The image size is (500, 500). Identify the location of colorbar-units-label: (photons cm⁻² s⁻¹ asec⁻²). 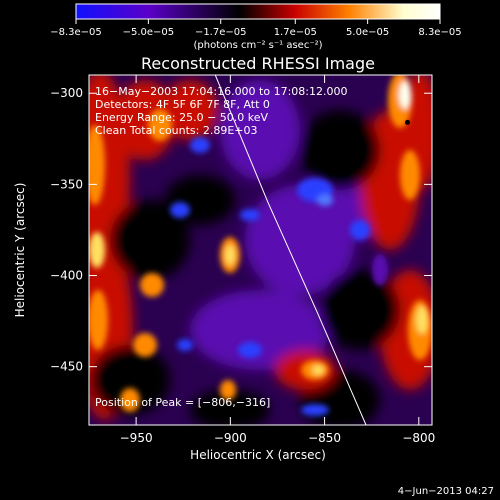
(257, 45).